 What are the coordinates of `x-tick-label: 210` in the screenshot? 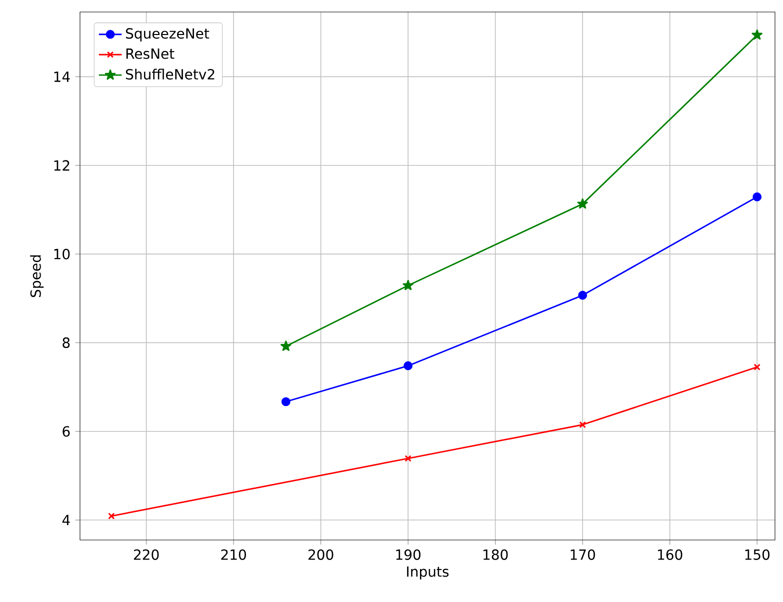 It's located at (233, 554).